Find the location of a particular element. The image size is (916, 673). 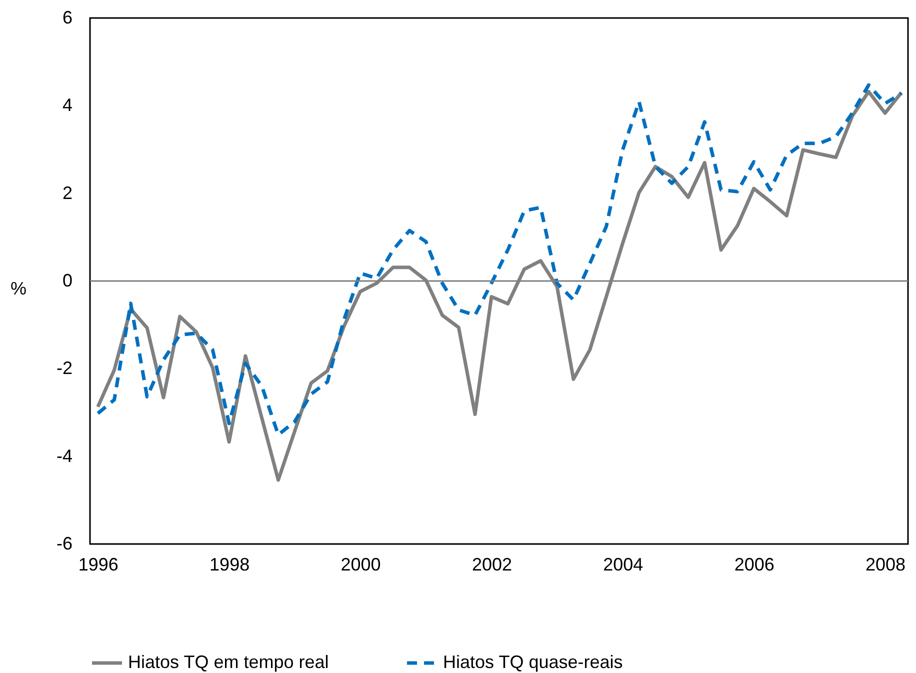

x-tick-label: 2000 is located at coordinates (360, 564).